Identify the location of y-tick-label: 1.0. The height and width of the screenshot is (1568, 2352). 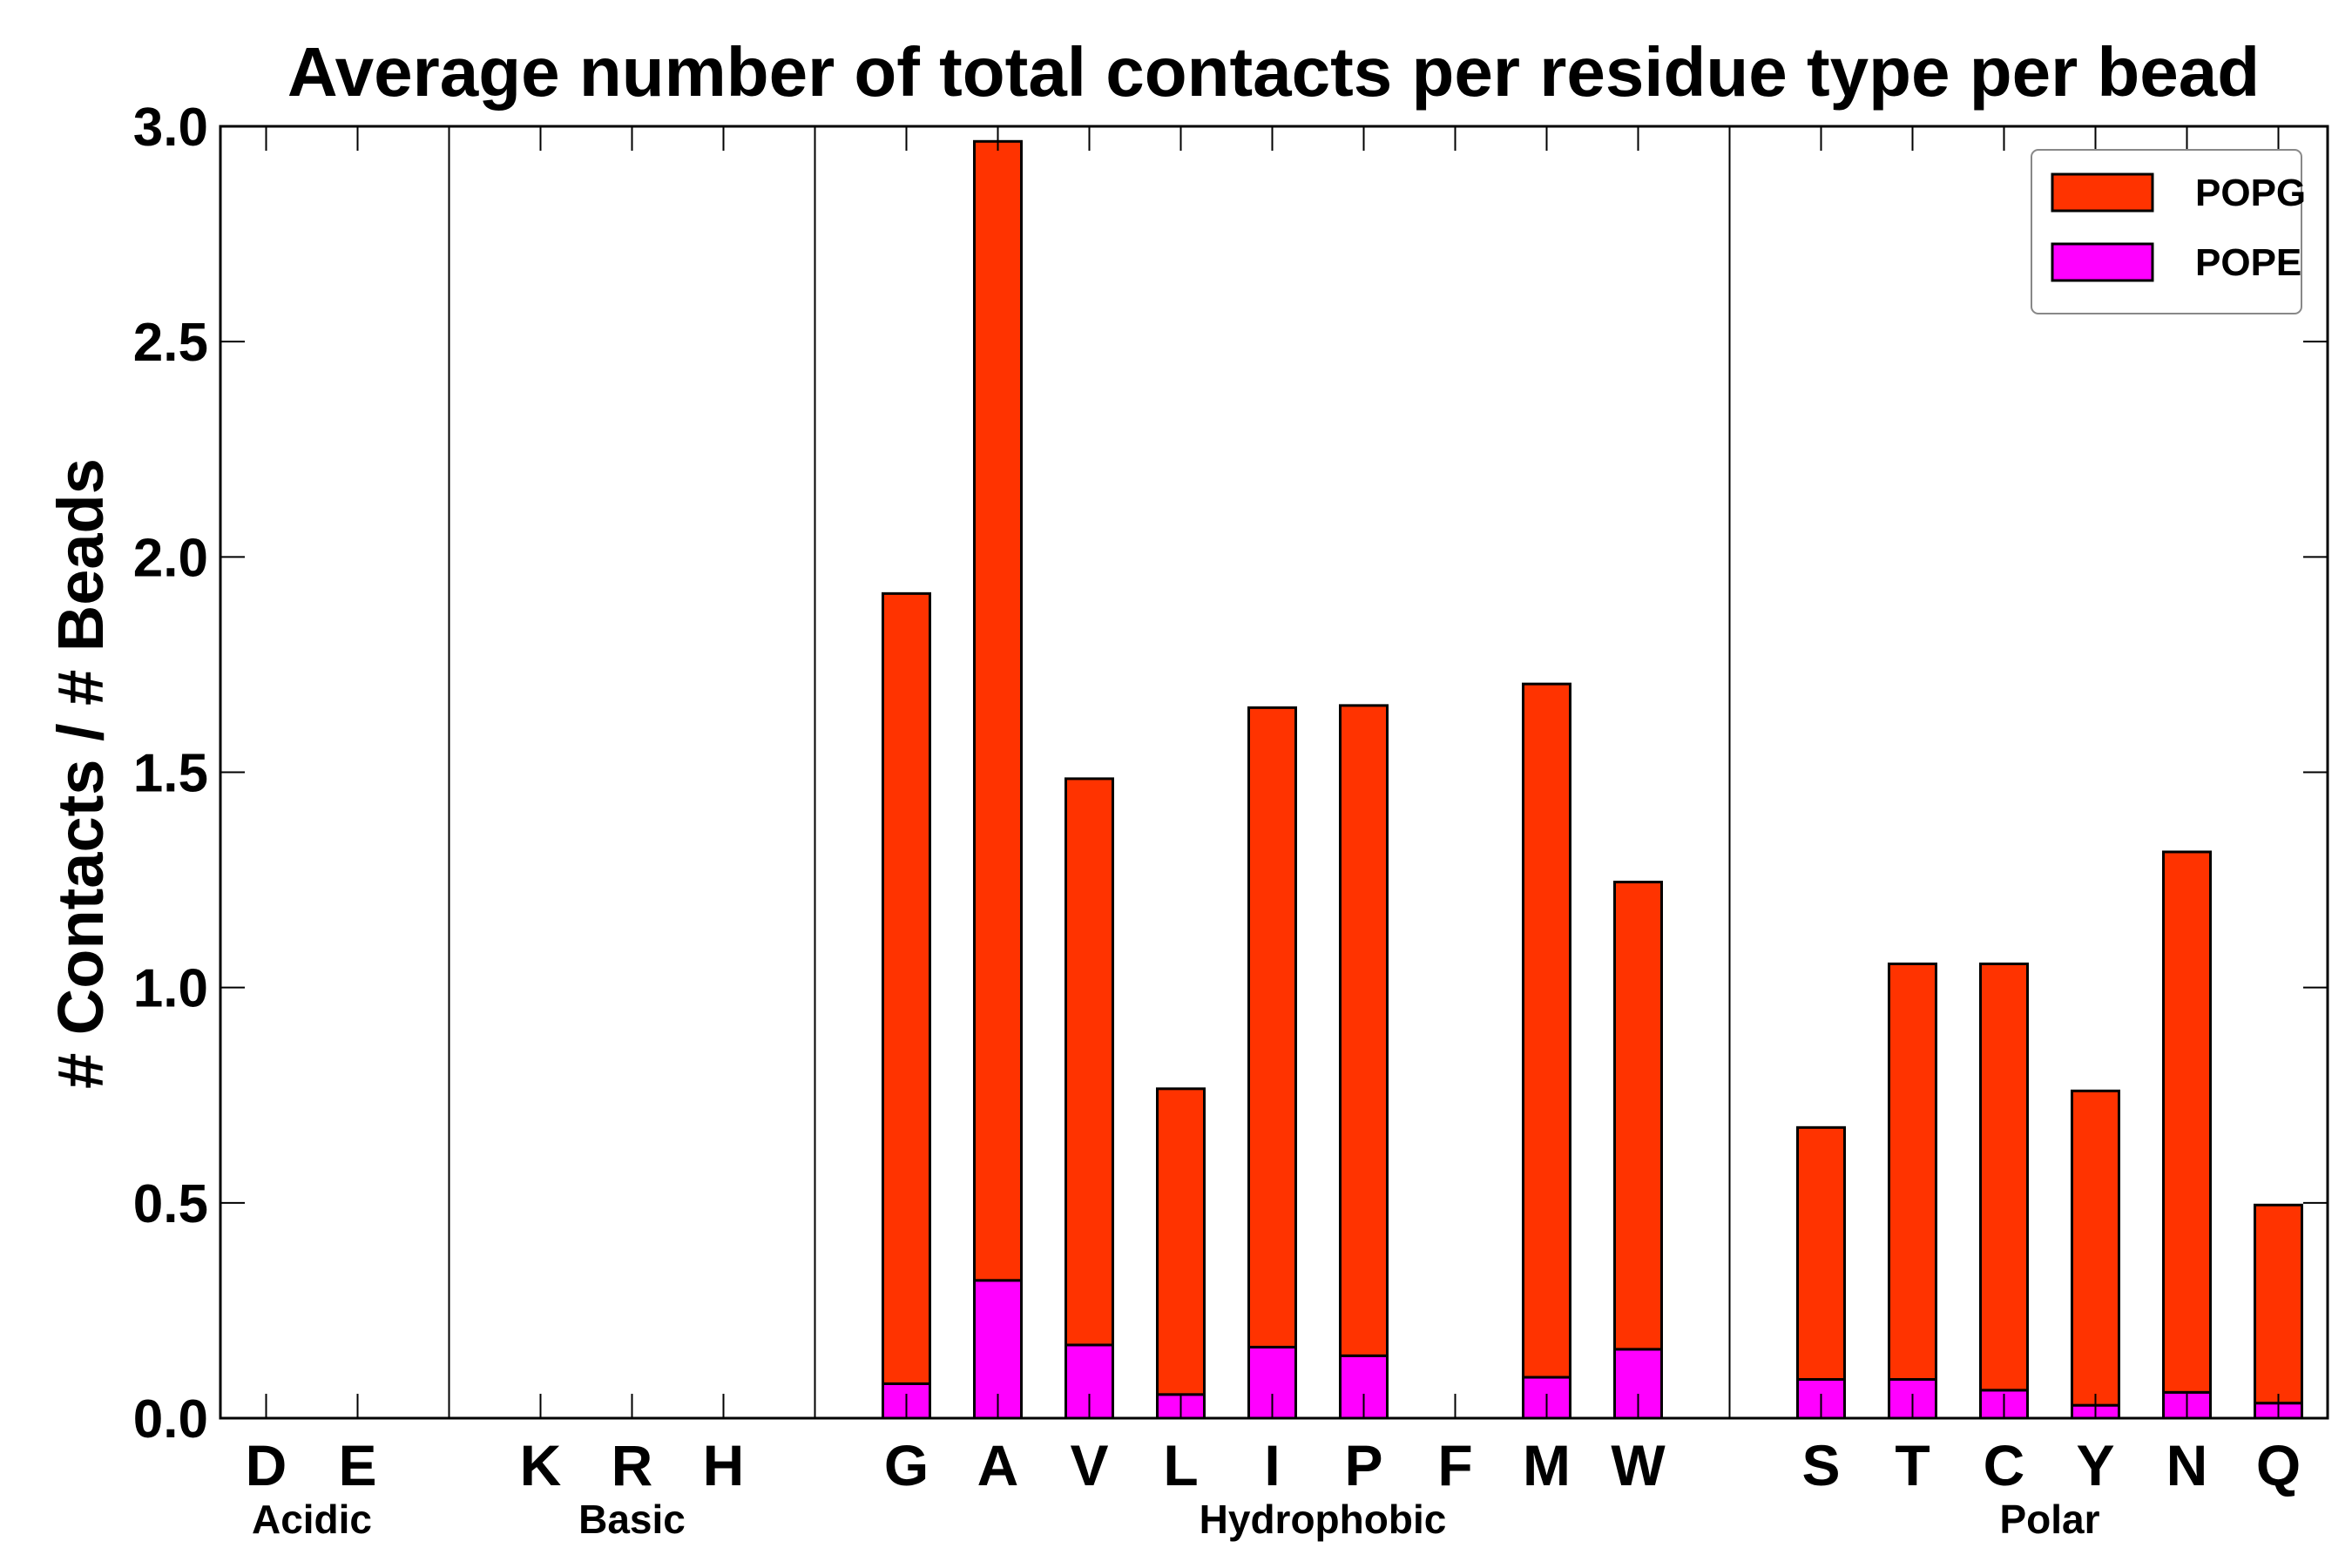
(170, 989).